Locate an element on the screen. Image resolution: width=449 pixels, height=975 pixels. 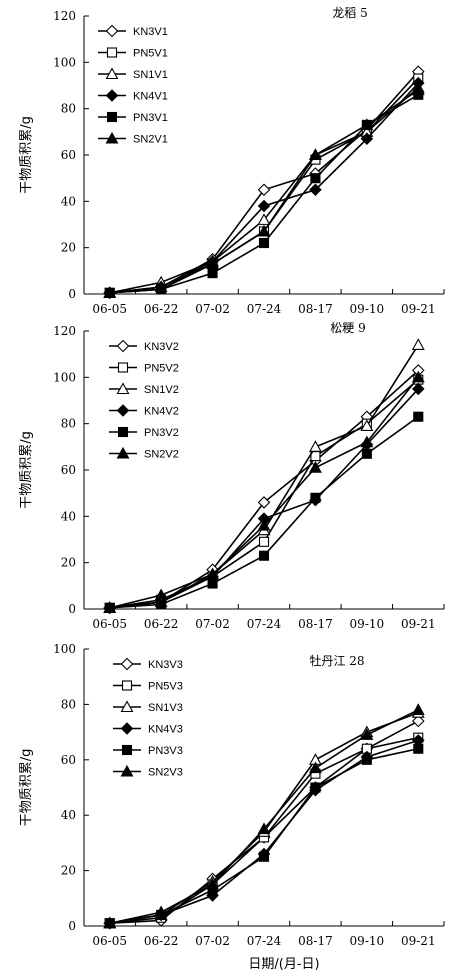
legend-item: PN5V2 is located at coordinates (144, 368).